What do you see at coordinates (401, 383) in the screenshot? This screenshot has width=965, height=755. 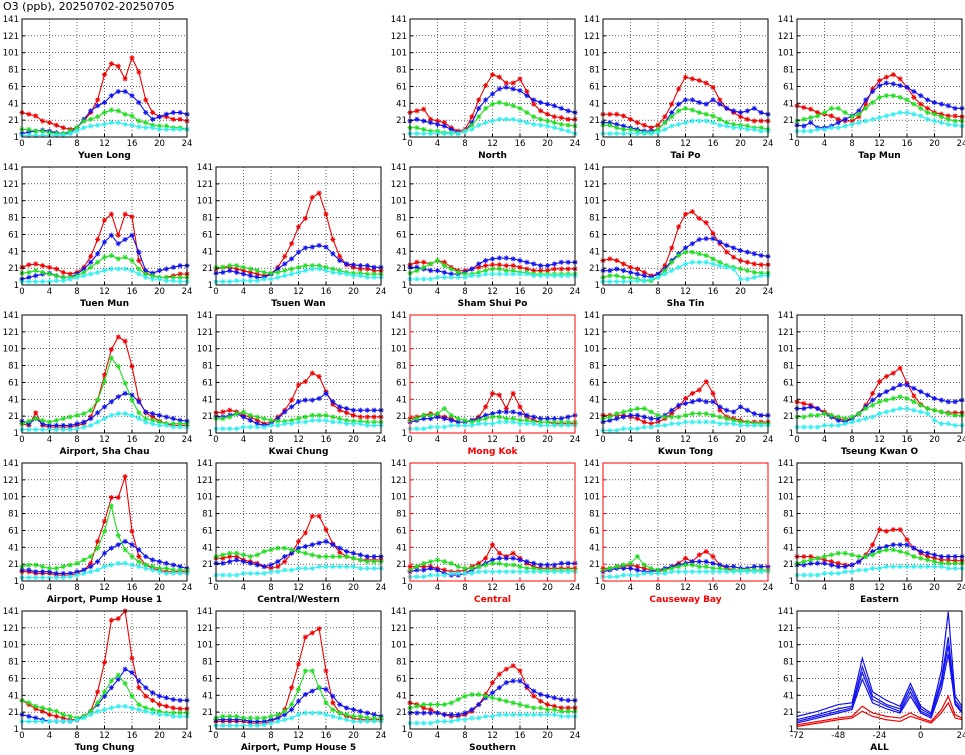 I see `y-tick-label: 61` at bounding box center [401, 383].